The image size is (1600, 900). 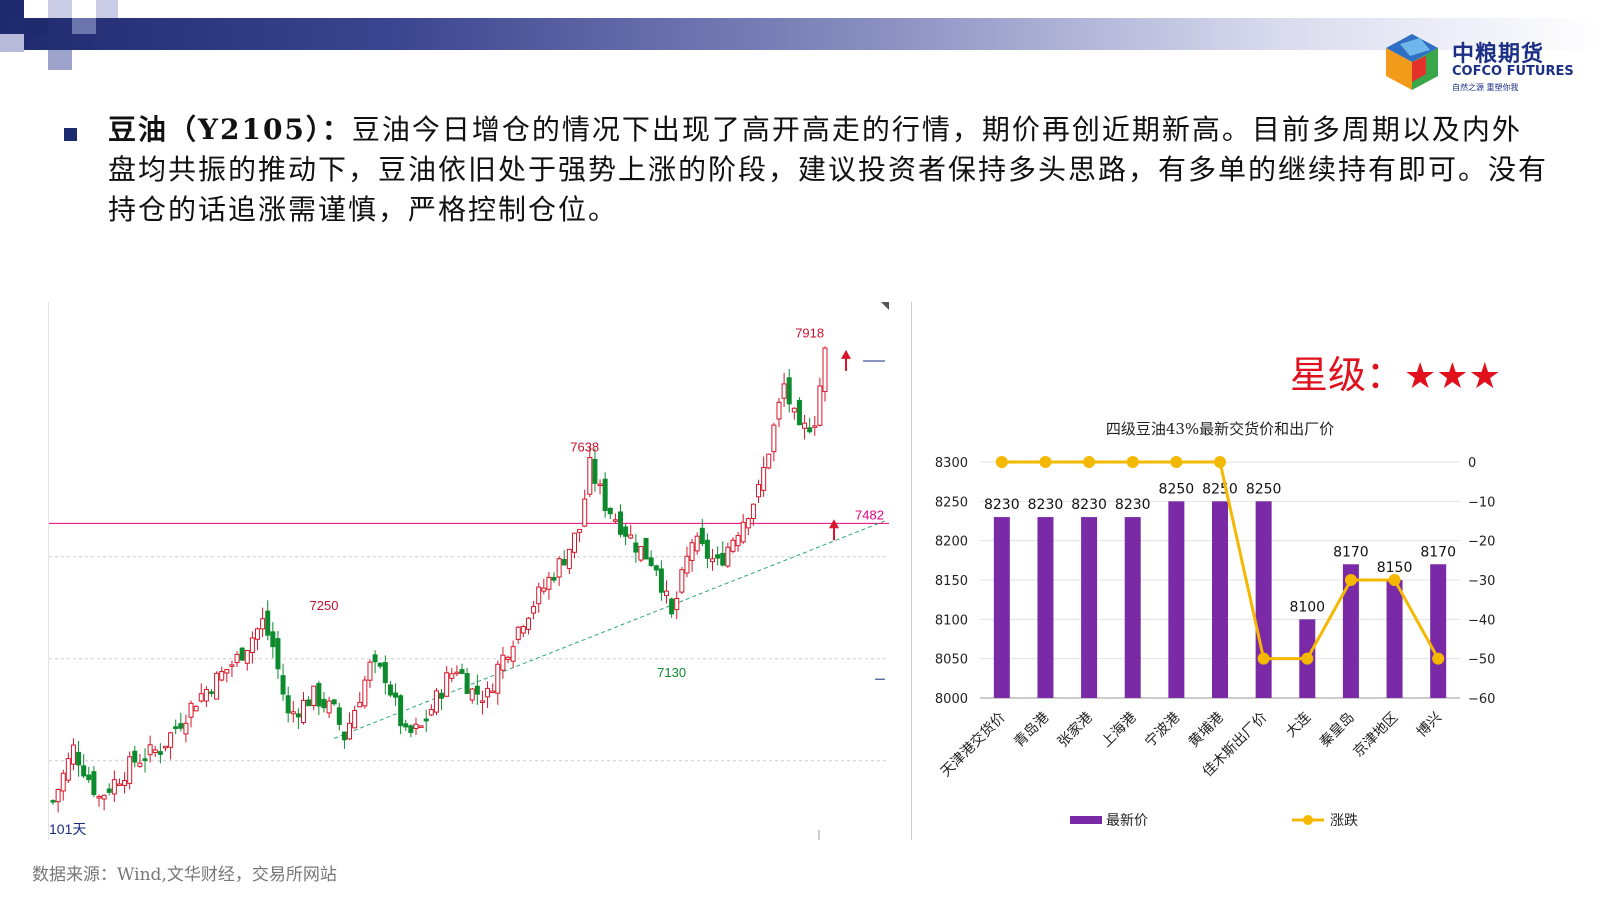 What do you see at coordinates (951, 463) in the screenshot?
I see `y-axis-left-tick: 8300` at bounding box center [951, 463].